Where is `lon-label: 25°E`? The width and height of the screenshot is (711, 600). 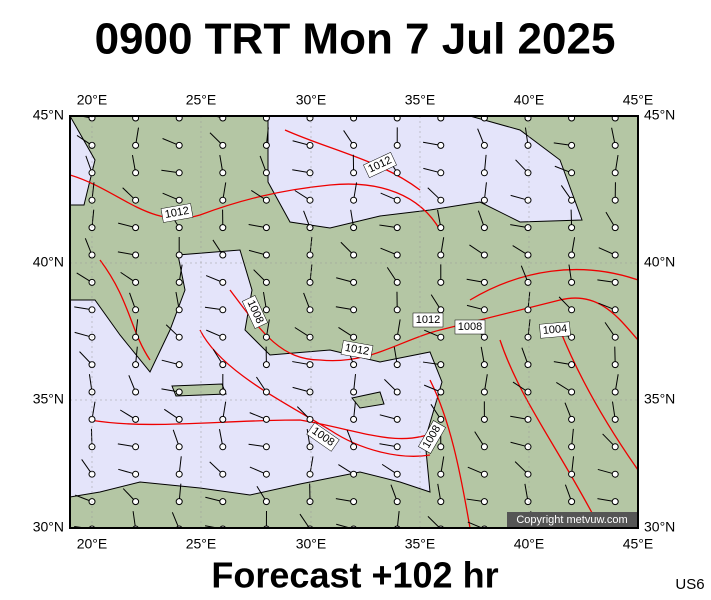
lon-label: 25°E is located at coordinates (201, 544).